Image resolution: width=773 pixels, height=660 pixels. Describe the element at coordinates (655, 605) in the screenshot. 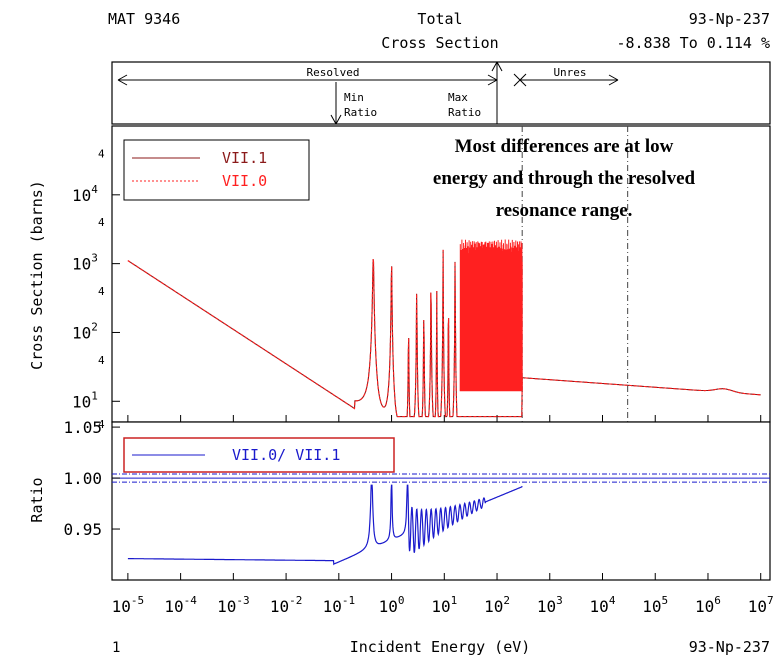

I see `x-tick-label-10: 10⁵` at that location.